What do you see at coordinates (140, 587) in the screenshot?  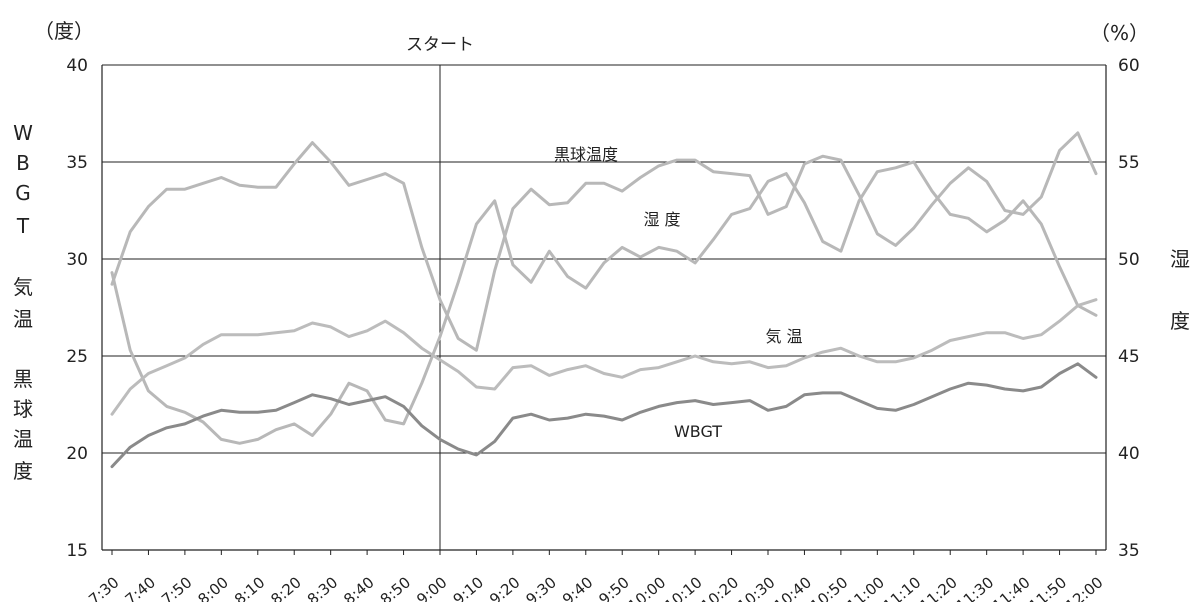 I see `x-tick-label: 7:40` at bounding box center [140, 587].